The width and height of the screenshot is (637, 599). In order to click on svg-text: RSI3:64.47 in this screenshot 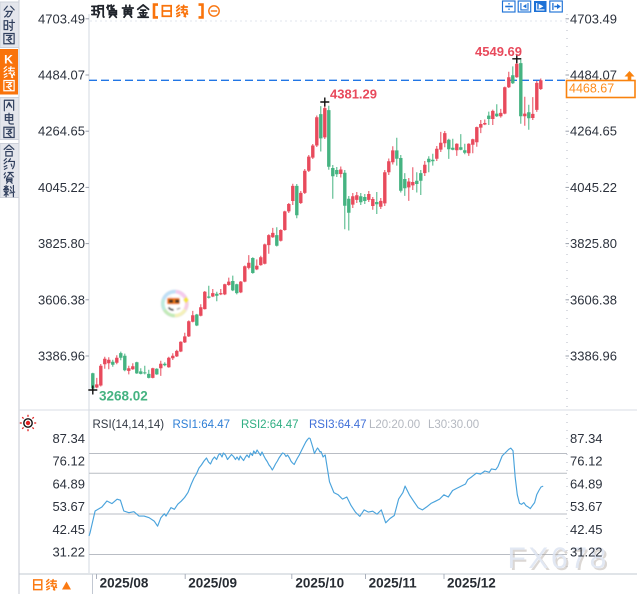, I will do `click(338, 425)`.